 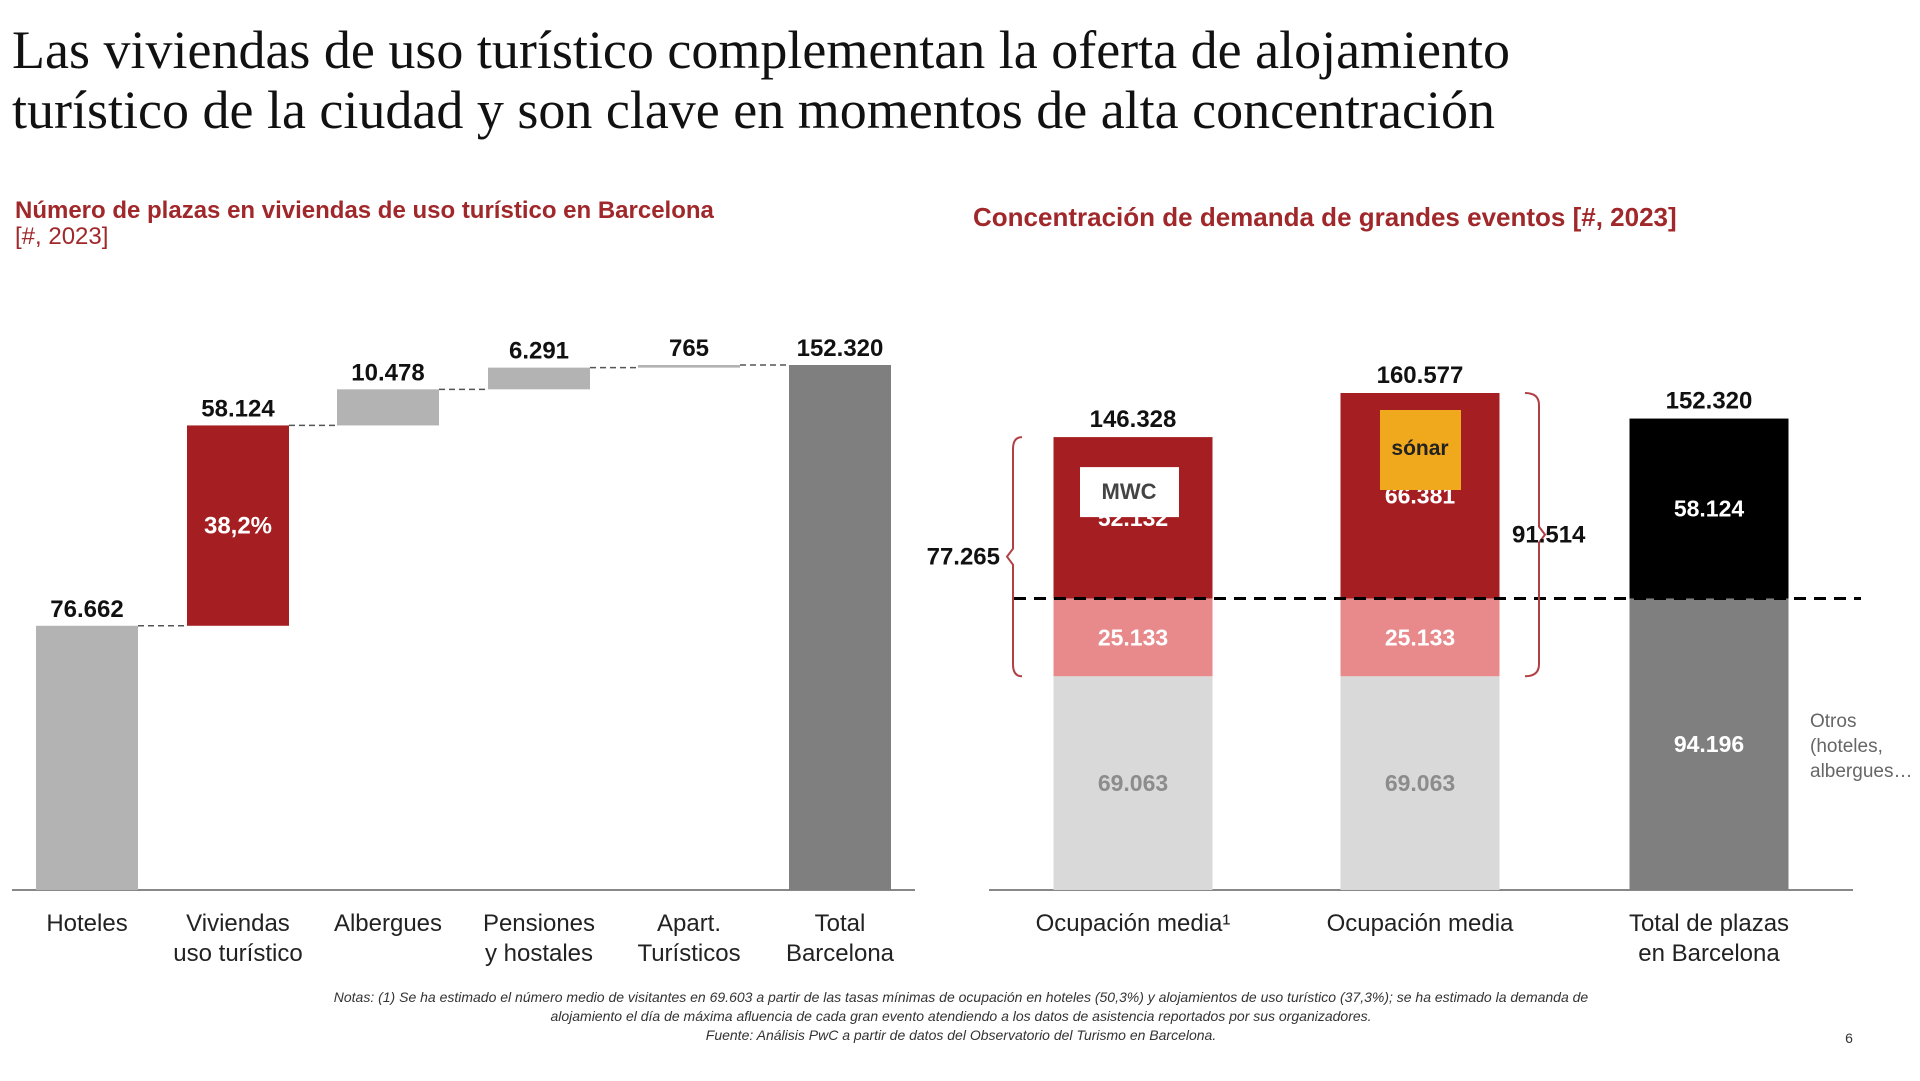 I want to click on value-label: 765, so click(x=689, y=348).